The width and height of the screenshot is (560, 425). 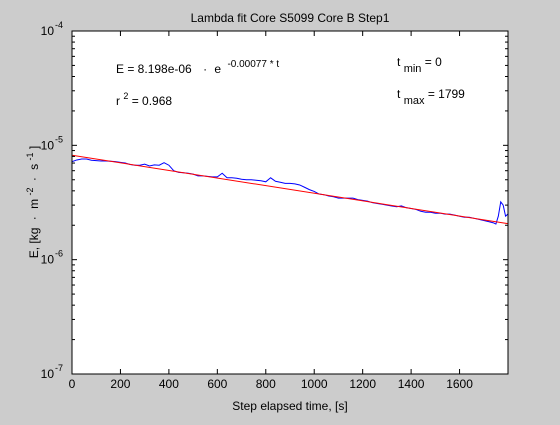 What do you see at coordinates (217, 384) in the screenshot?
I see `x-tick-label: 600` at bounding box center [217, 384].